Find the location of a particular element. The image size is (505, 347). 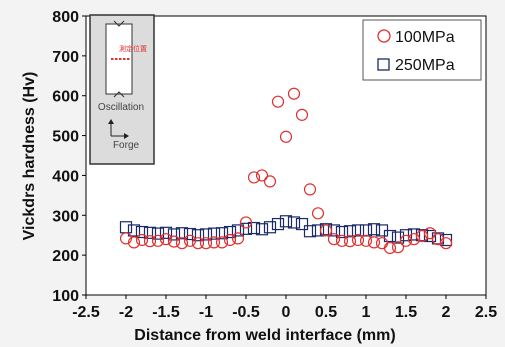

y-tick-label: 500 is located at coordinates (65, 137).